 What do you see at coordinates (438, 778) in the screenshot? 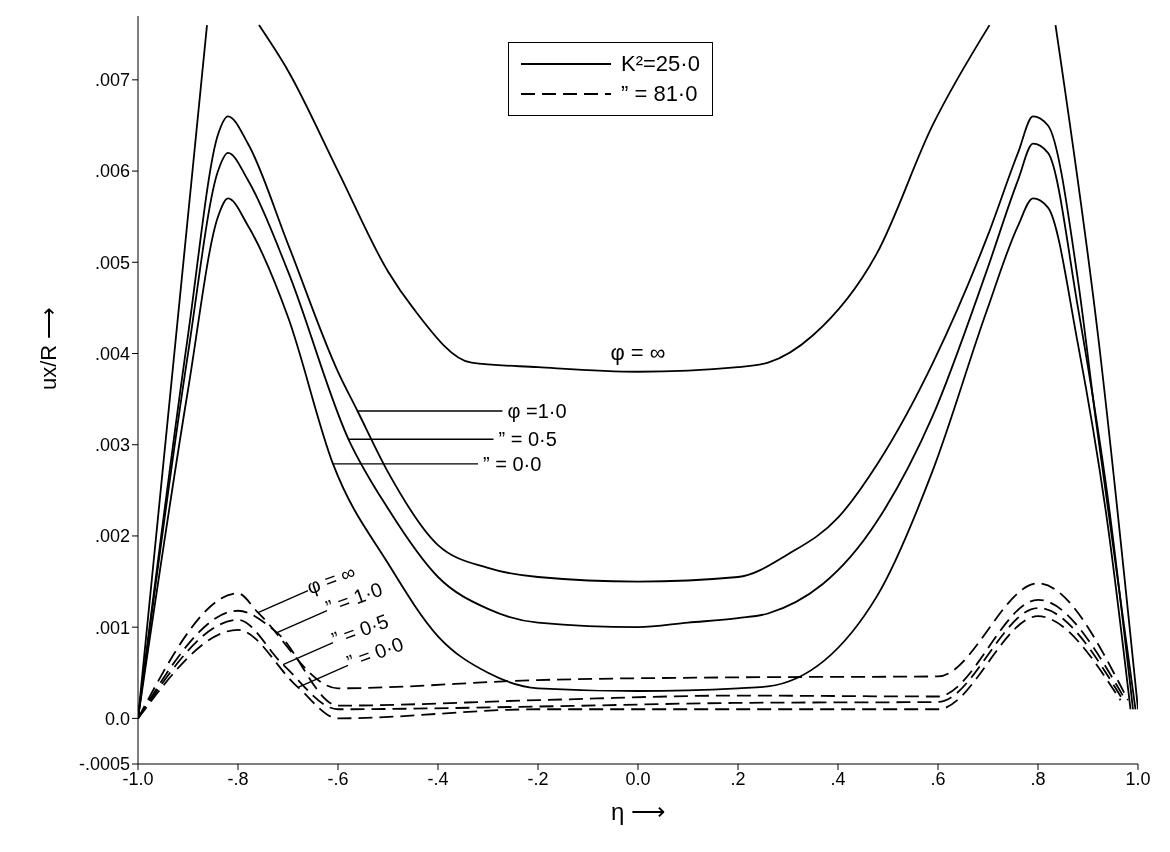
I see `x-tick-label: -.4` at bounding box center [438, 778].